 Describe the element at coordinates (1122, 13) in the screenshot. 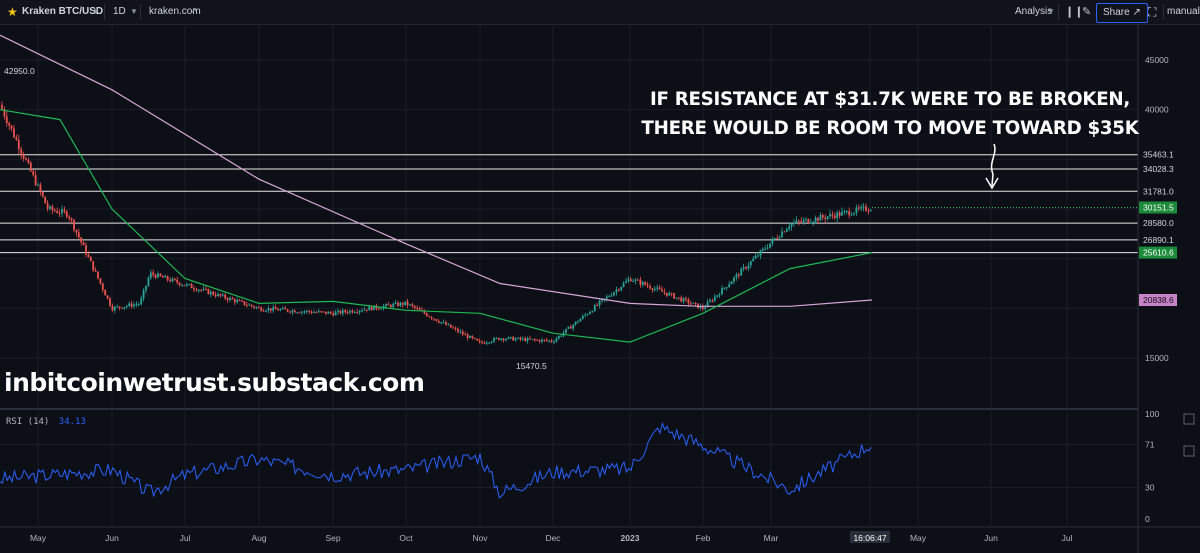

I see `share-button: Share ↗` at that location.